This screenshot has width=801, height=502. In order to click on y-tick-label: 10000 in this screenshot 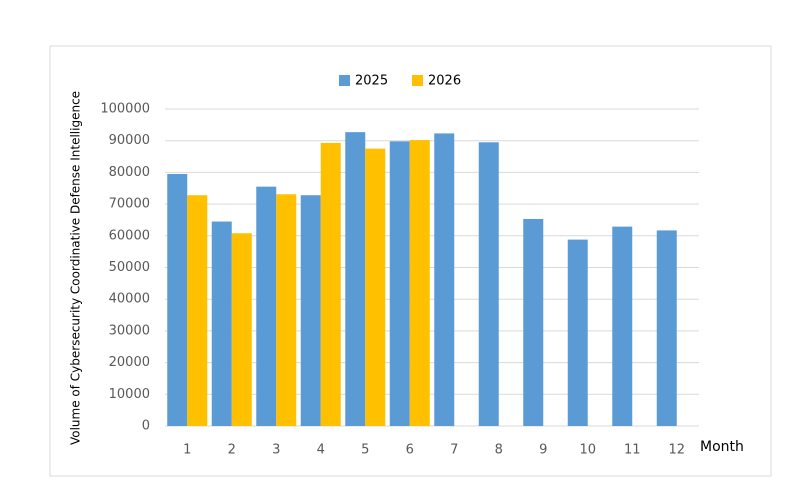, I will do `click(129, 394)`.